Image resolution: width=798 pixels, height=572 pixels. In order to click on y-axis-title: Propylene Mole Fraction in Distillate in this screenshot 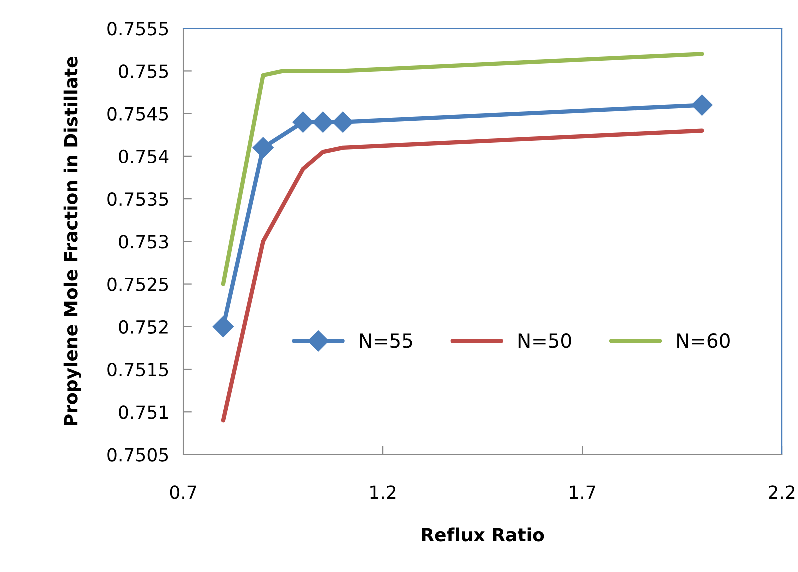, I will do `click(73, 241)`.